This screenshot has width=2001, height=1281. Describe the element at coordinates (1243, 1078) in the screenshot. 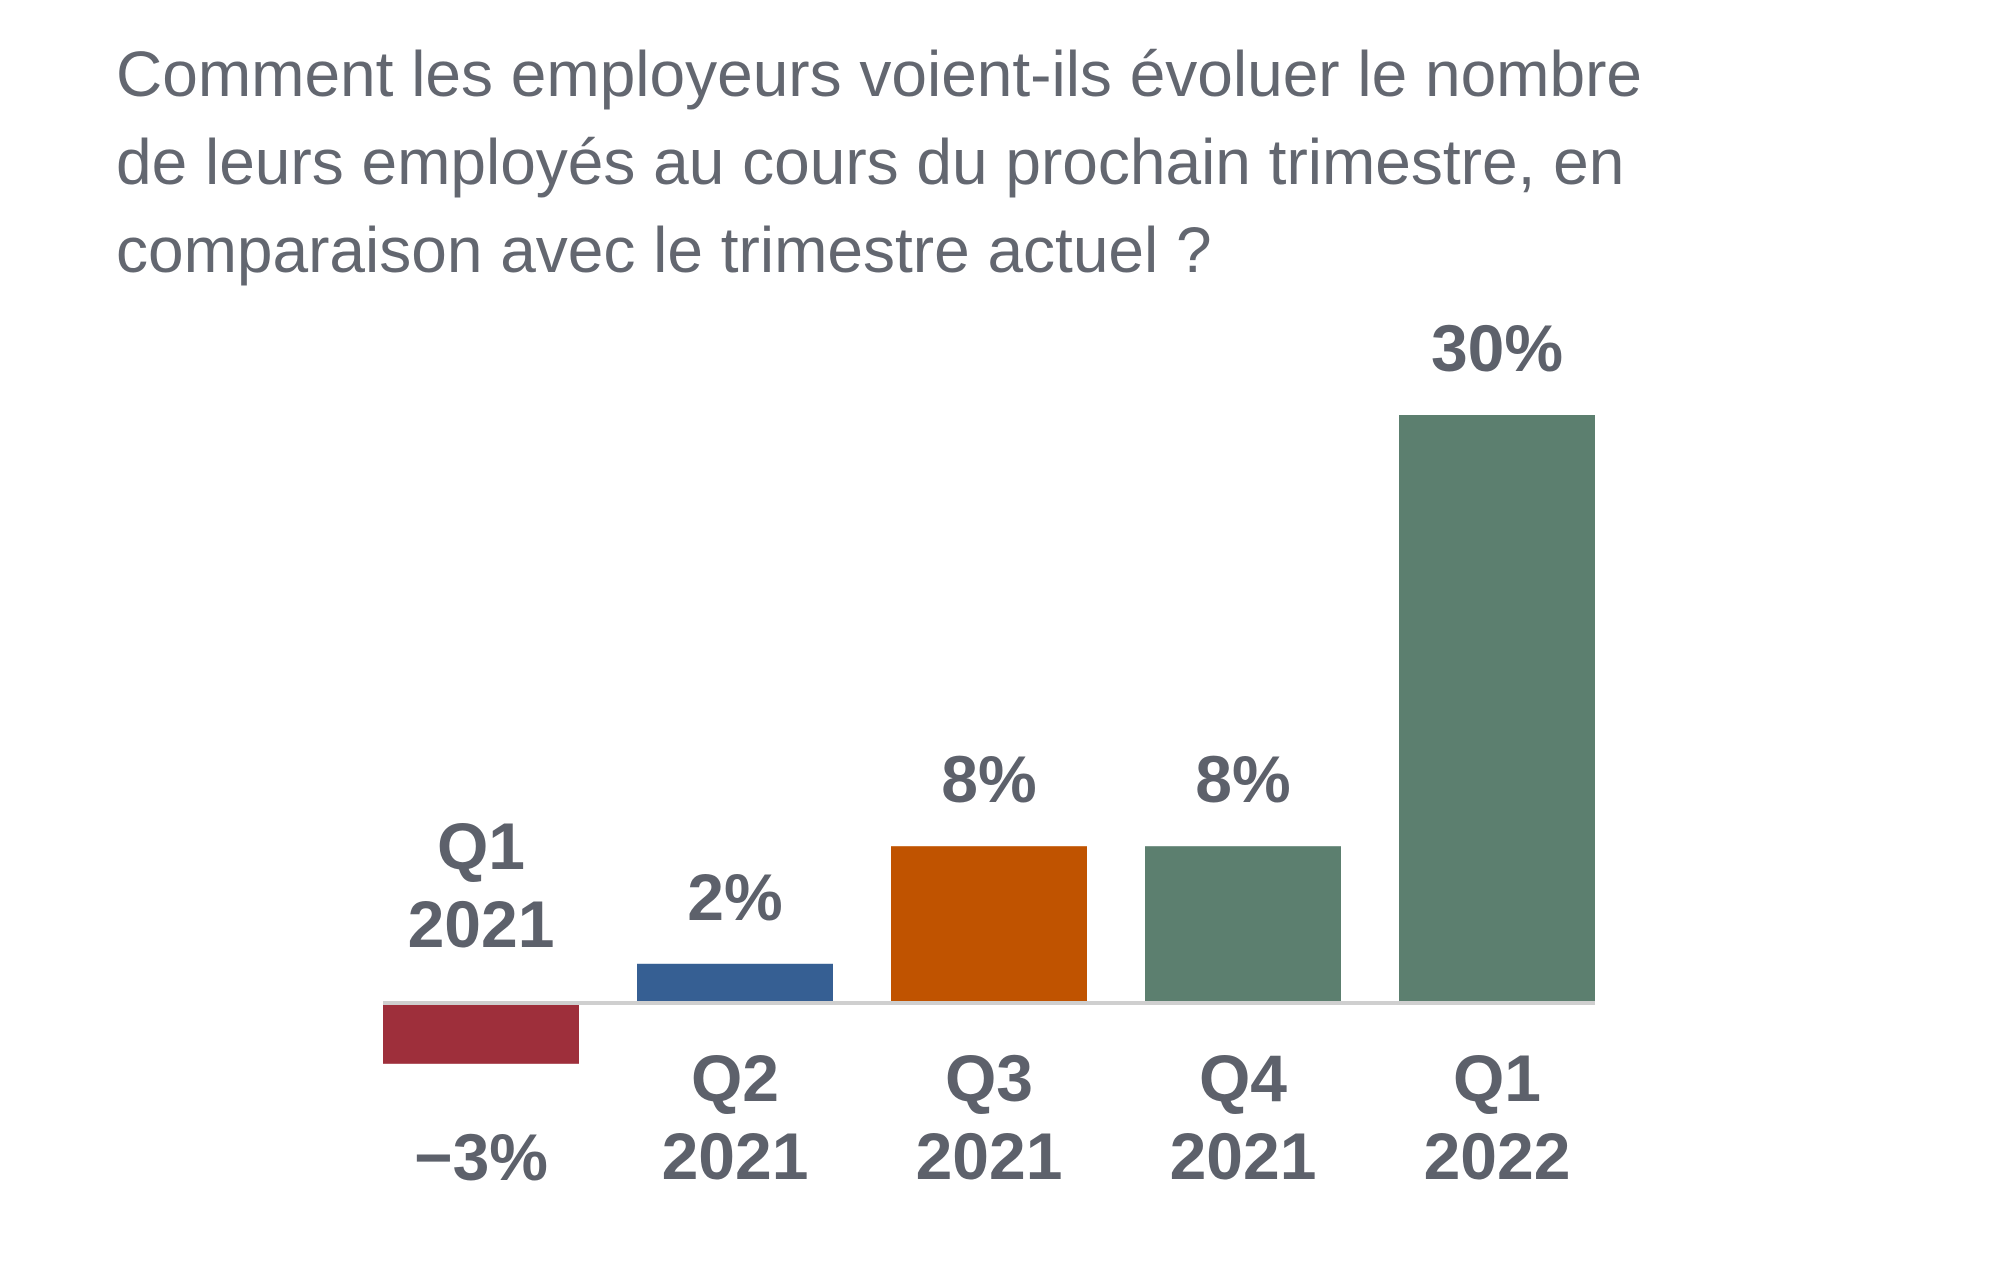

I see `category-label: Q4` at that location.